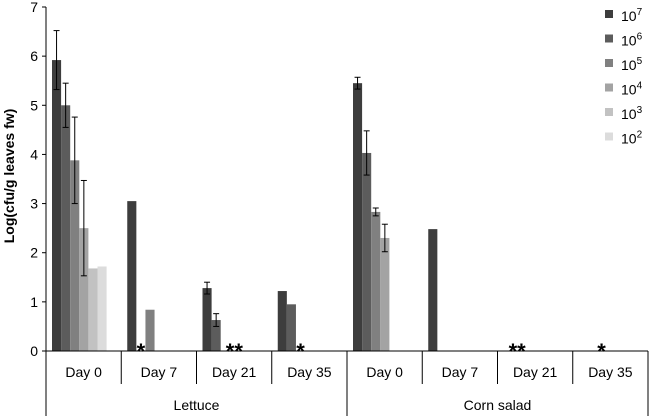  What do you see at coordinates (34, 56) in the screenshot?
I see `y-tick-label: 6` at bounding box center [34, 56].